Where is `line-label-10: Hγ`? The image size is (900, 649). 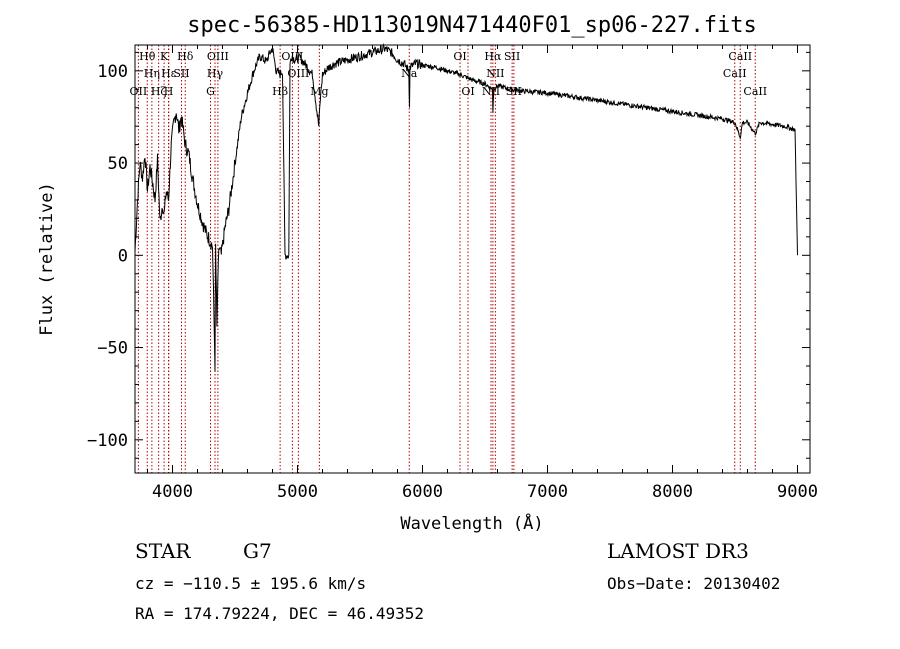 line-label-10: Hγ is located at coordinates (215, 73).